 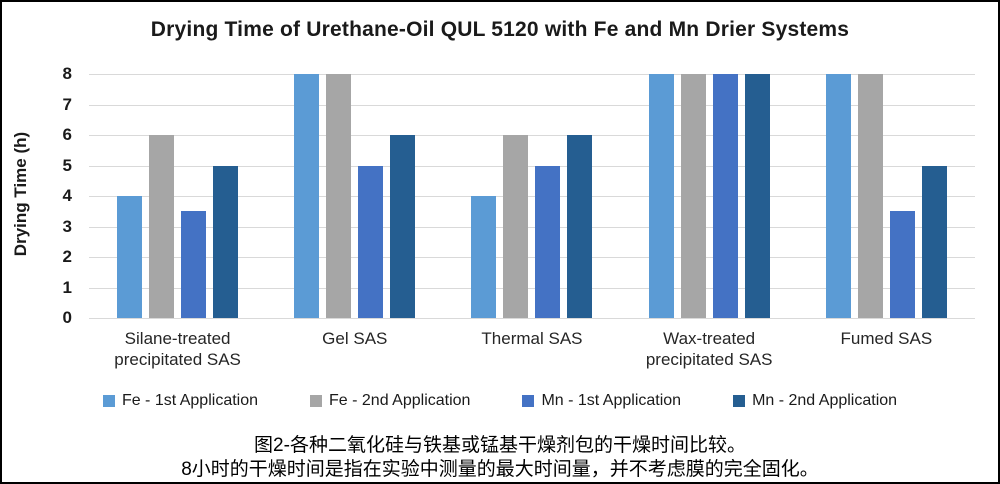 I want to click on legend-item: Mn - 1st Application, so click(x=601, y=401).